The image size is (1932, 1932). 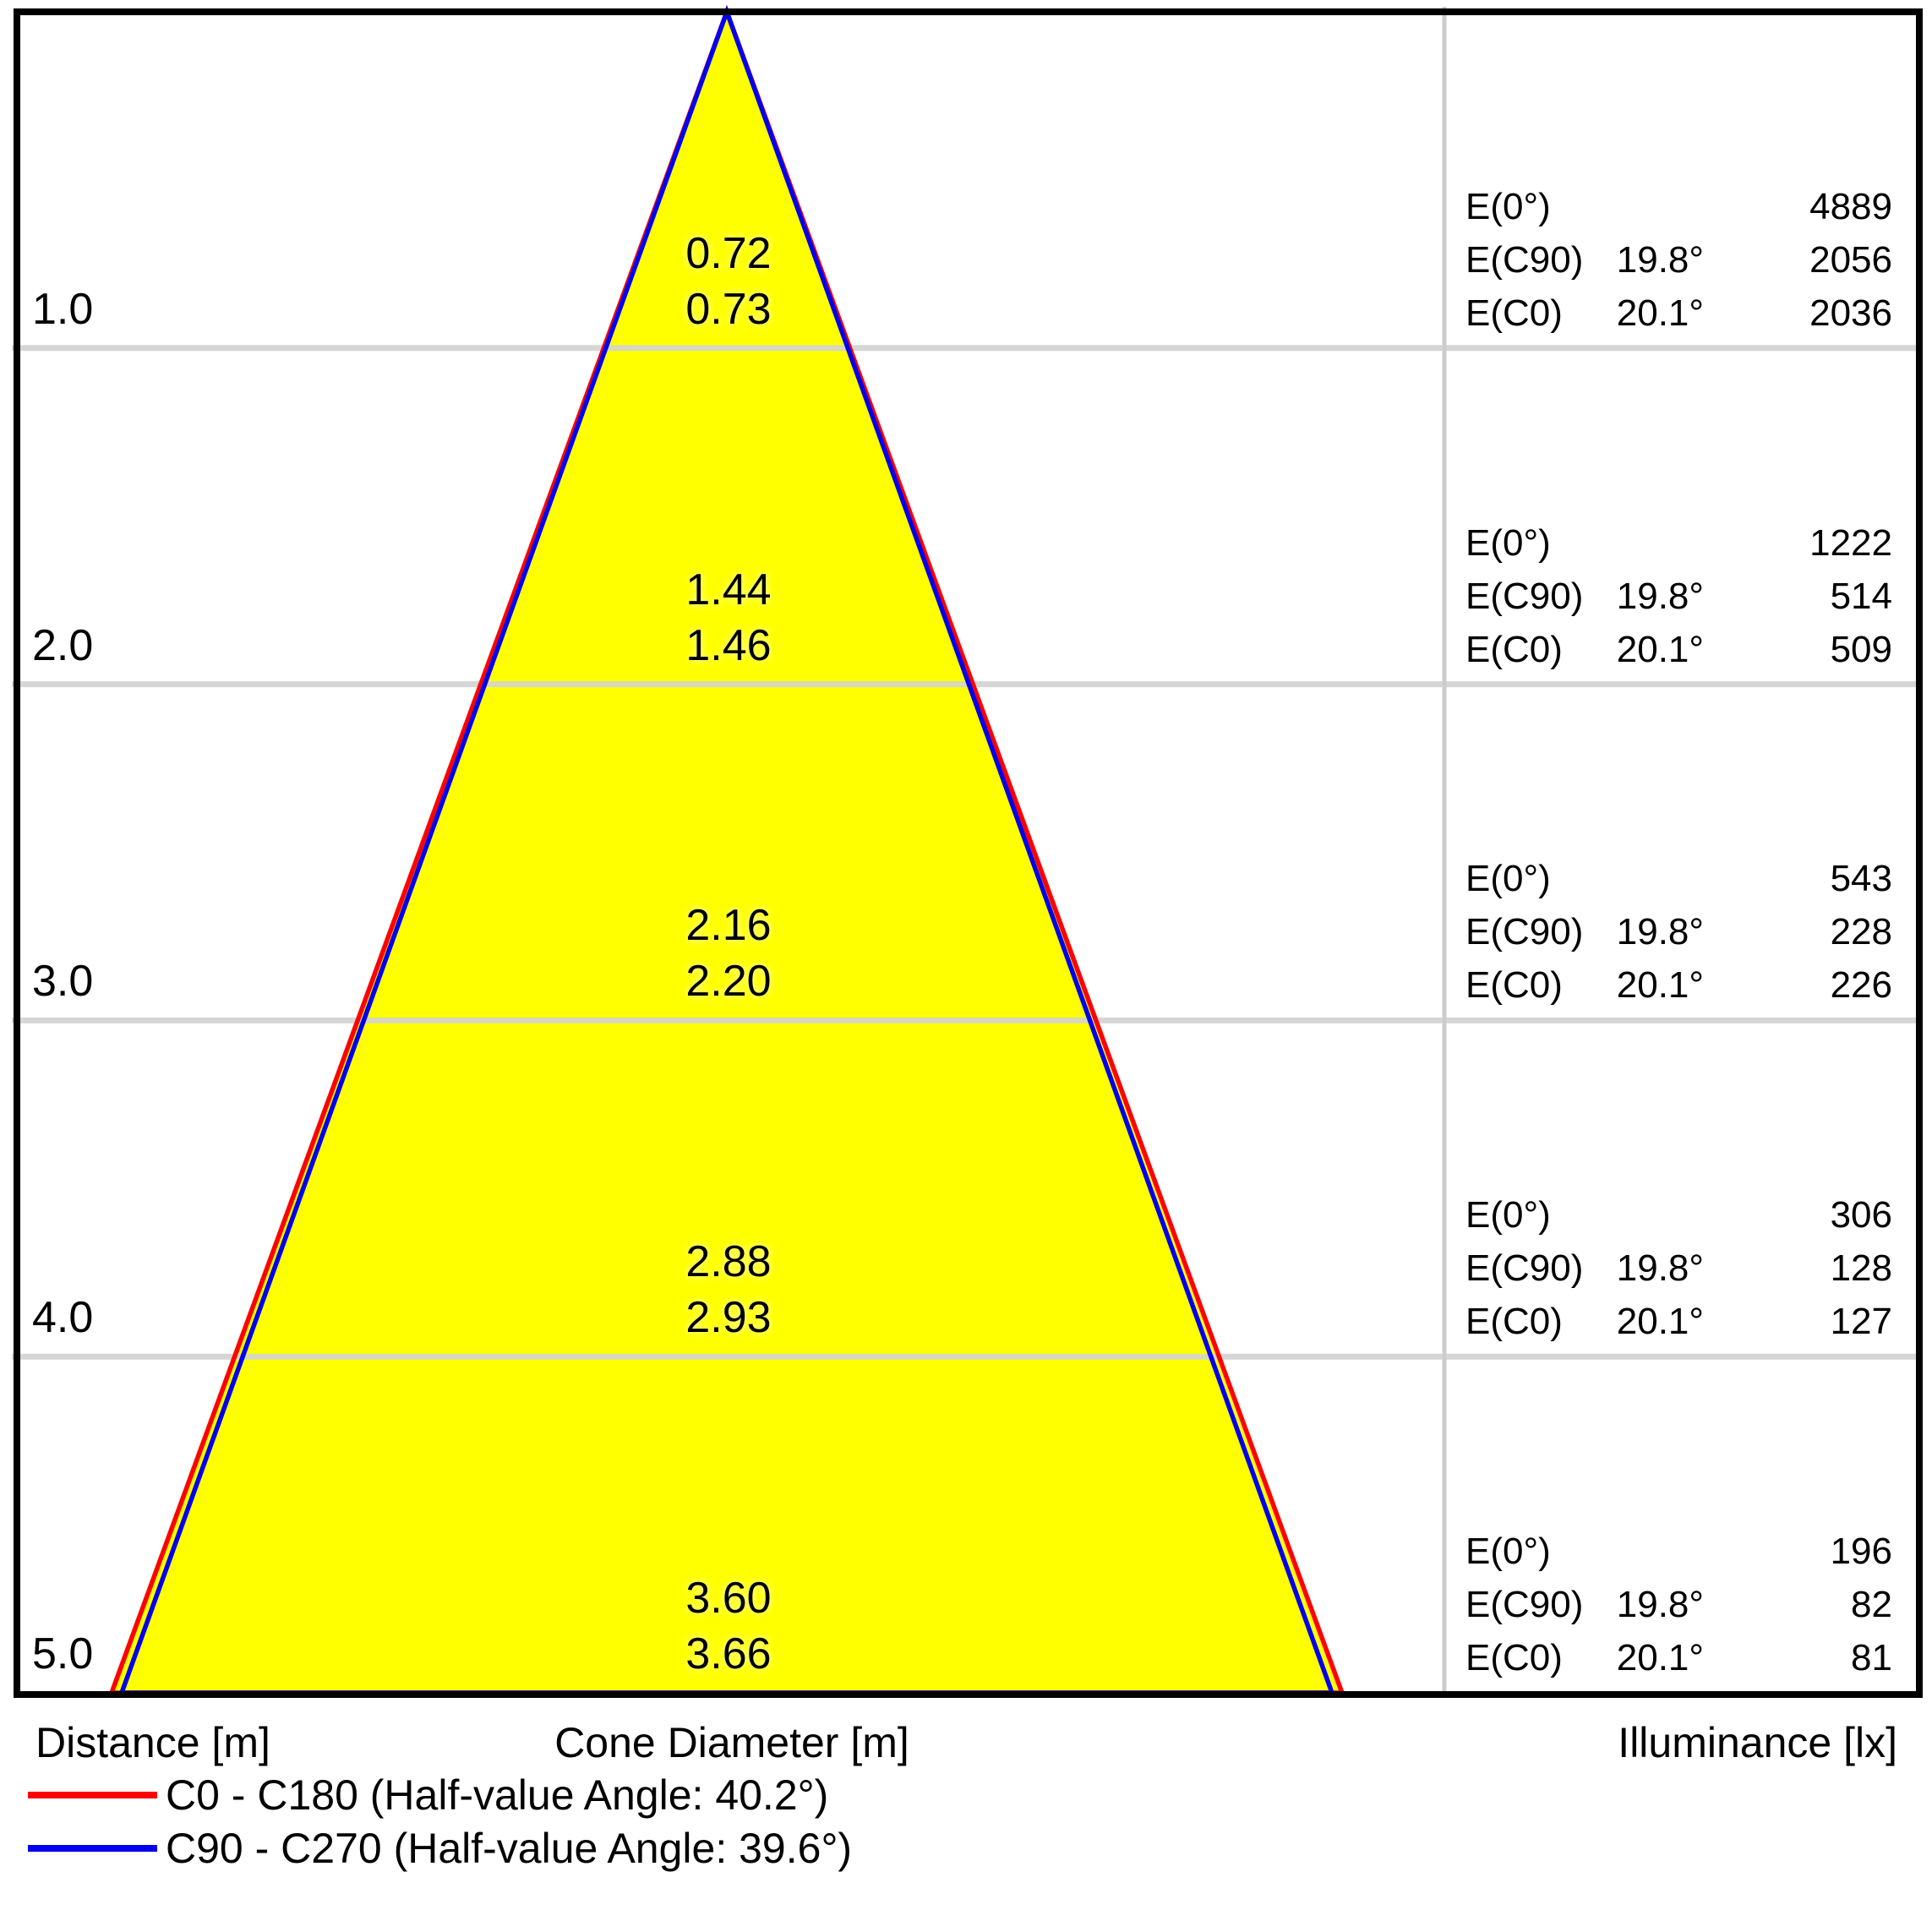 What do you see at coordinates (1678, 878) in the screenshot?
I see `illuminance-line: E(0°) 543` at bounding box center [1678, 878].